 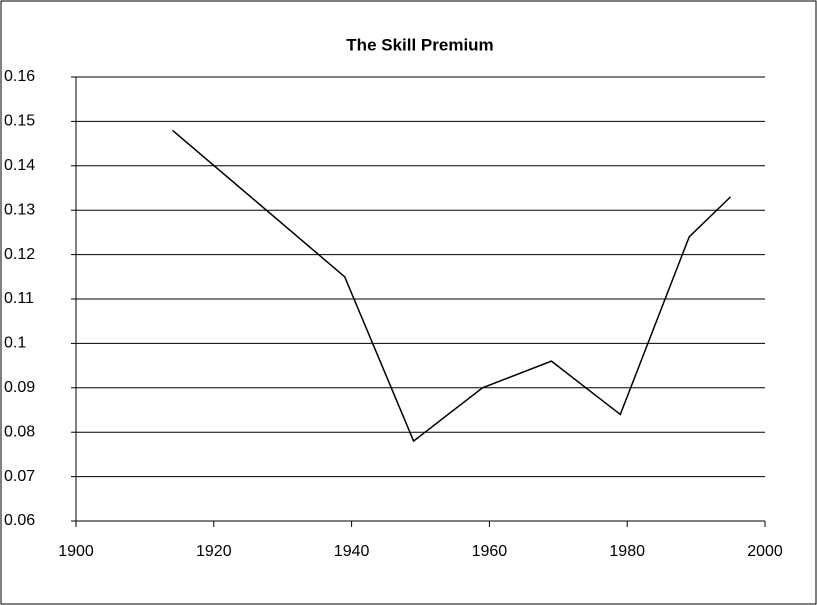 What do you see at coordinates (19, 121) in the screenshot?
I see `y-tick-label: 0.15` at bounding box center [19, 121].